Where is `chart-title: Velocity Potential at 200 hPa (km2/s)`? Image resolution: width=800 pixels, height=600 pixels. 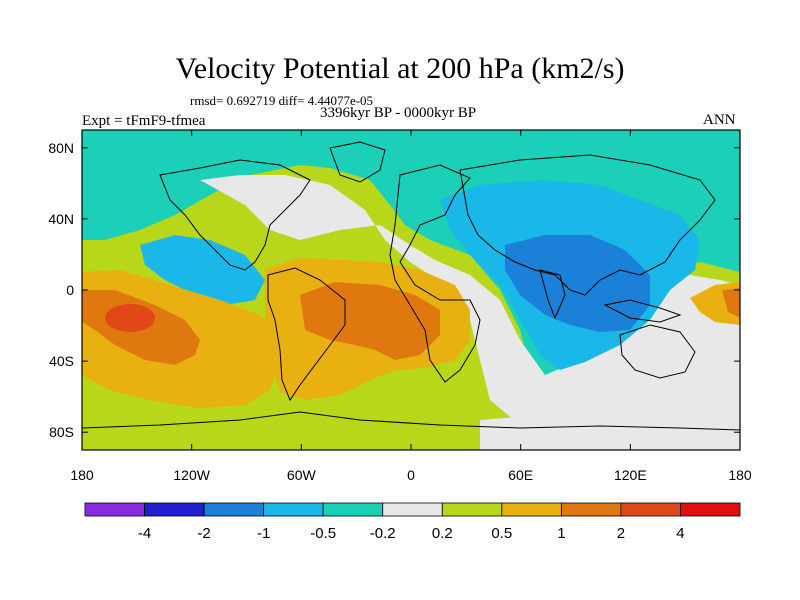
chart-title: Velocity Potential at 200 hPa (km2/s) is located at coordinates (400, 68).